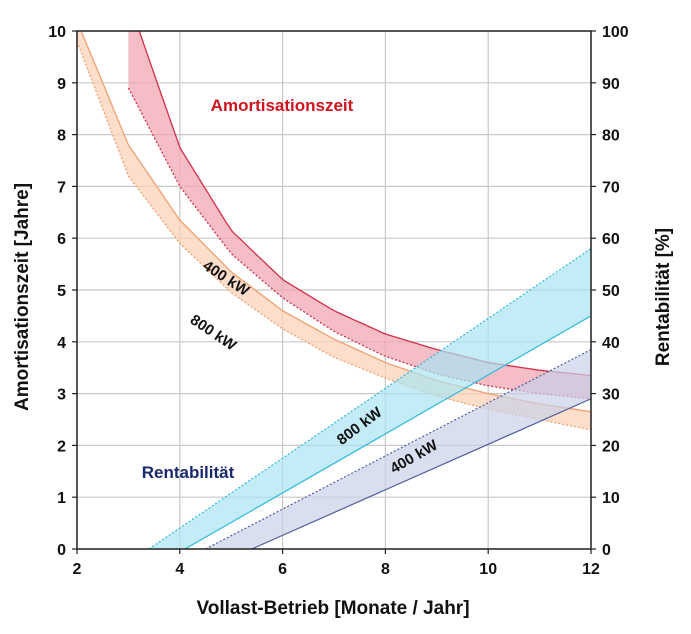  I want to click on x-tick-label: 10, so click(488, 569).